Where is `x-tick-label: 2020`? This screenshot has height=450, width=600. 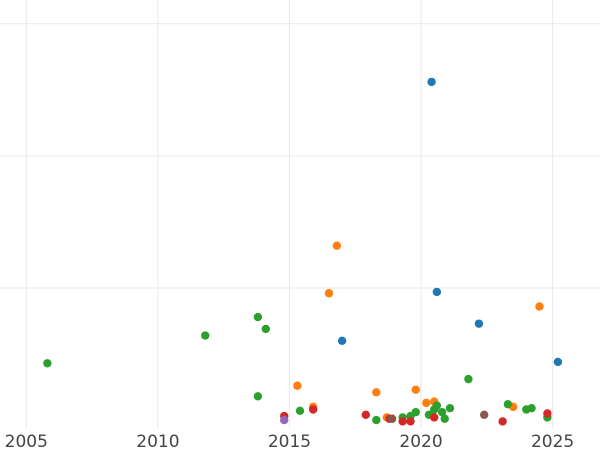 x-tick-label: 2020 is located at coordinates (420, 441).